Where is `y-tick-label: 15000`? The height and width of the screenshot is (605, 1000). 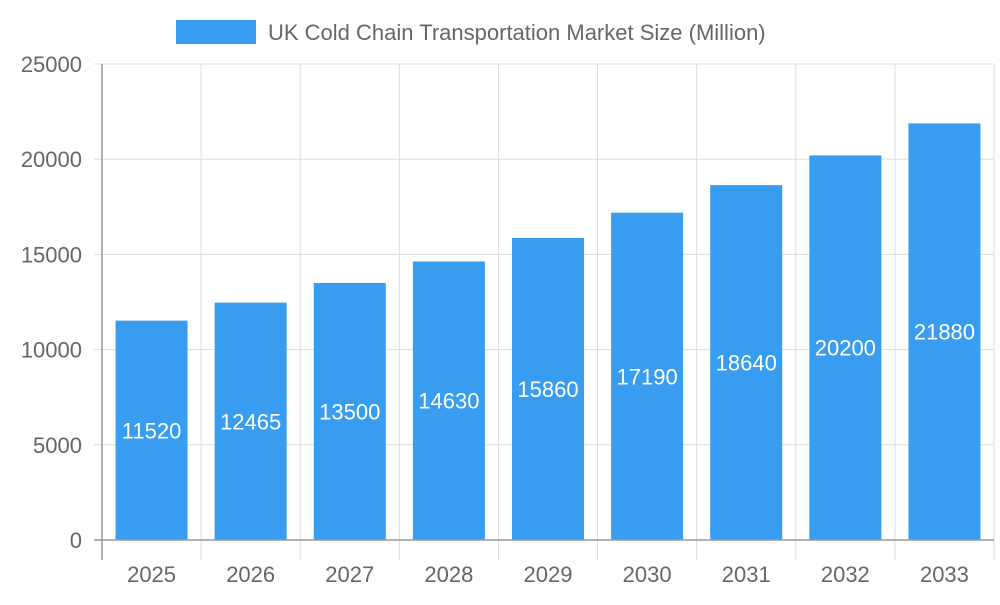 y-tick-label: 15000 is located at coordinates (51, 254).